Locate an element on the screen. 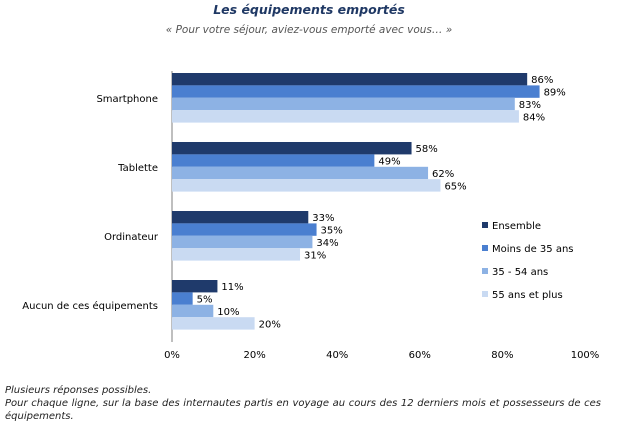 This screenshot has height=428, width=618. legend-label-0: Ensemble is located at coordinates (516, 226).